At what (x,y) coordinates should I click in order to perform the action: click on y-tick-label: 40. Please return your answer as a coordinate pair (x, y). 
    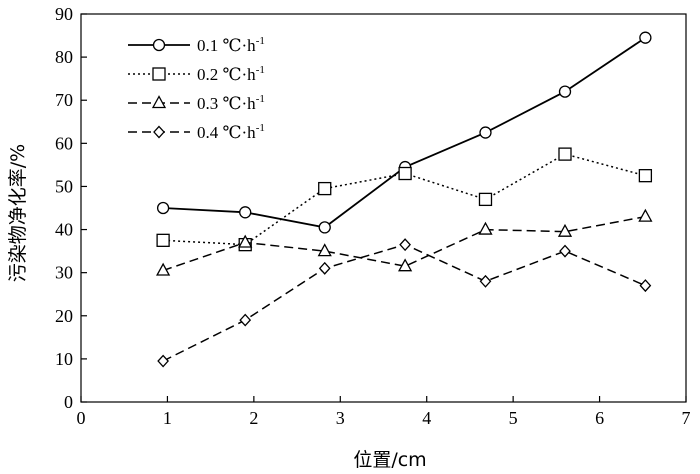
    Looking at the image, I should click on (64, 230).